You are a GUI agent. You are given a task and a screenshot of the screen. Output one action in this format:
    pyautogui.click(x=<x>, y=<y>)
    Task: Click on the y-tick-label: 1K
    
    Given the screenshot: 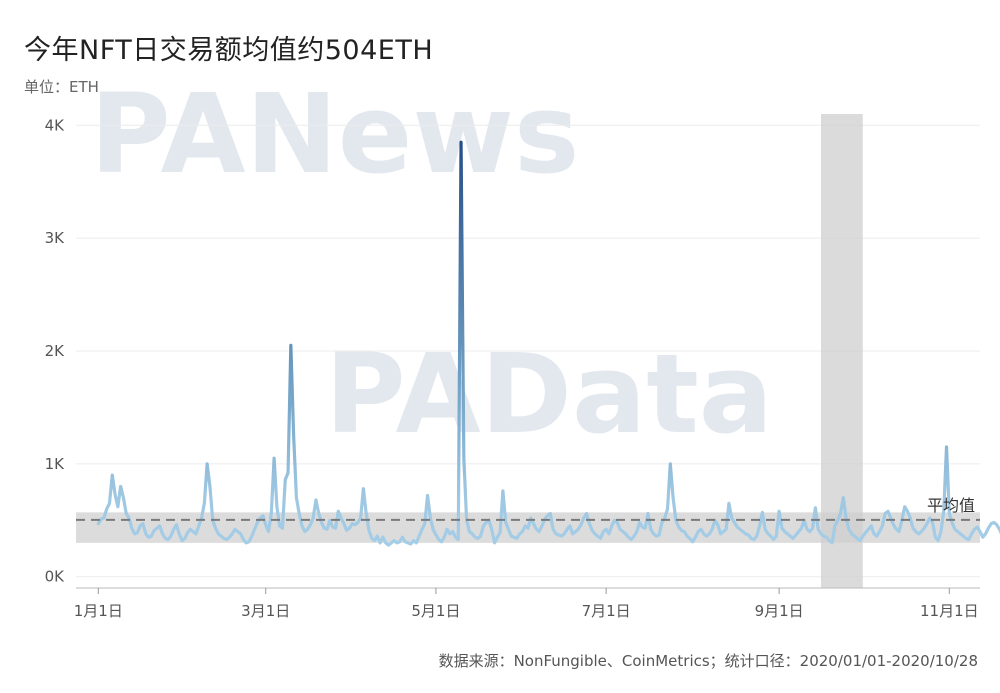 What is the action you would take?
    pyautogui.click(x=55, y=464)
    